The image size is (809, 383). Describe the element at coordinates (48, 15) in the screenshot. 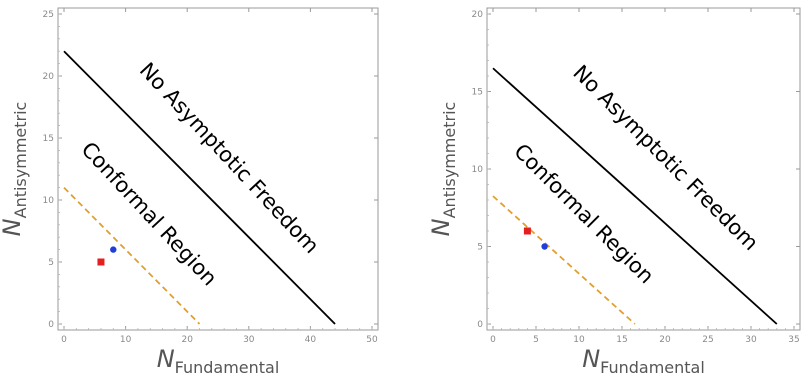

I see `y-tick-label: 25` at that location.